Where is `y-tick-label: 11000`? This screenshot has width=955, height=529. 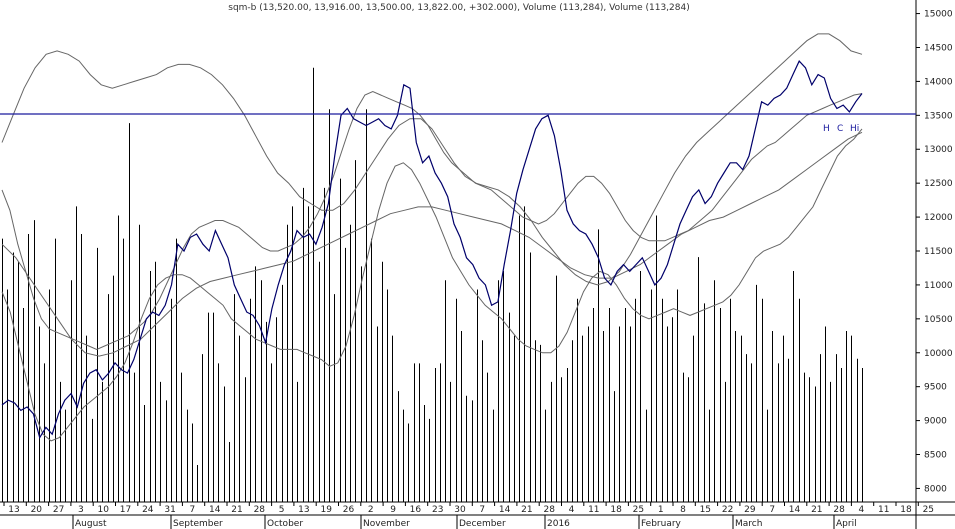
y-tick-label: 11000 is located at coordinates (938, 286).